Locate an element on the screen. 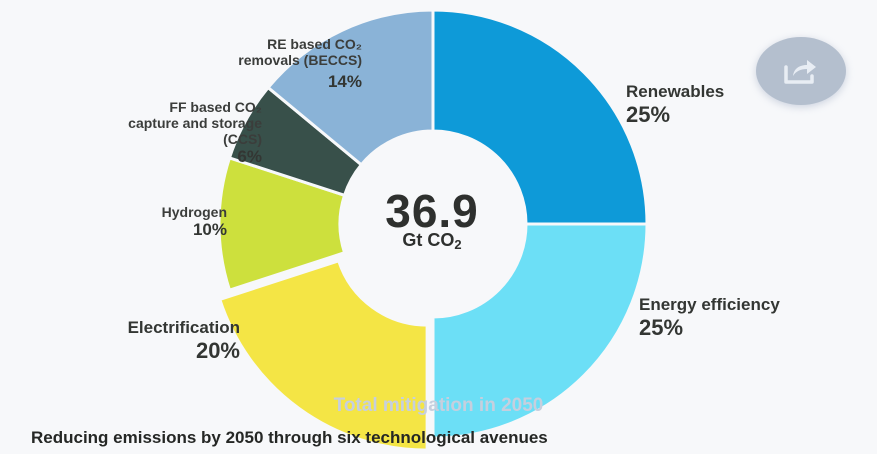 The width and height of the screenshot is (877, 454). label-name-line-2: capture and storage is located at coordinates (195, 123).